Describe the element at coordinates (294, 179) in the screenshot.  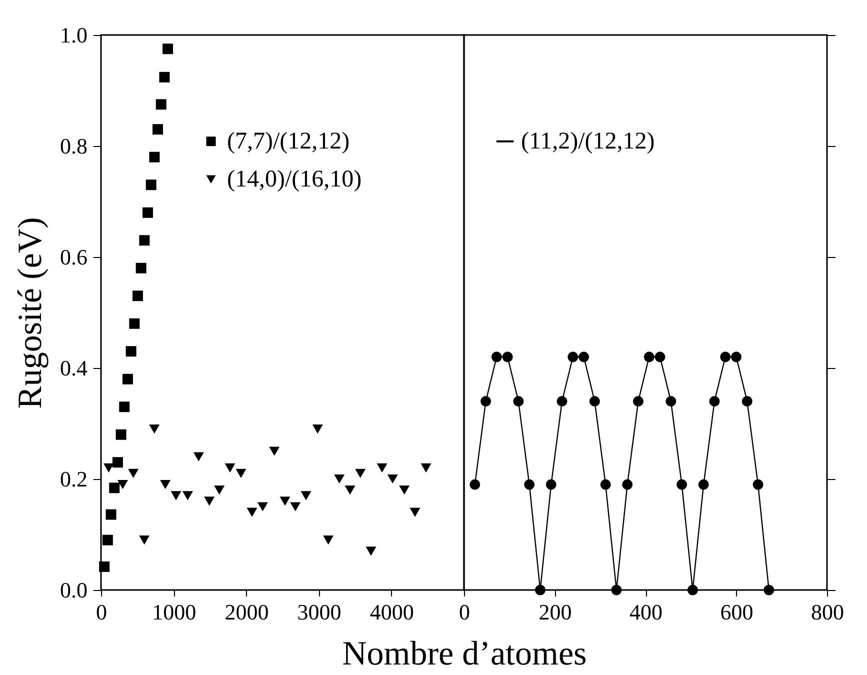
I see `legend-label: (14,0)/(16,10)` at that location.